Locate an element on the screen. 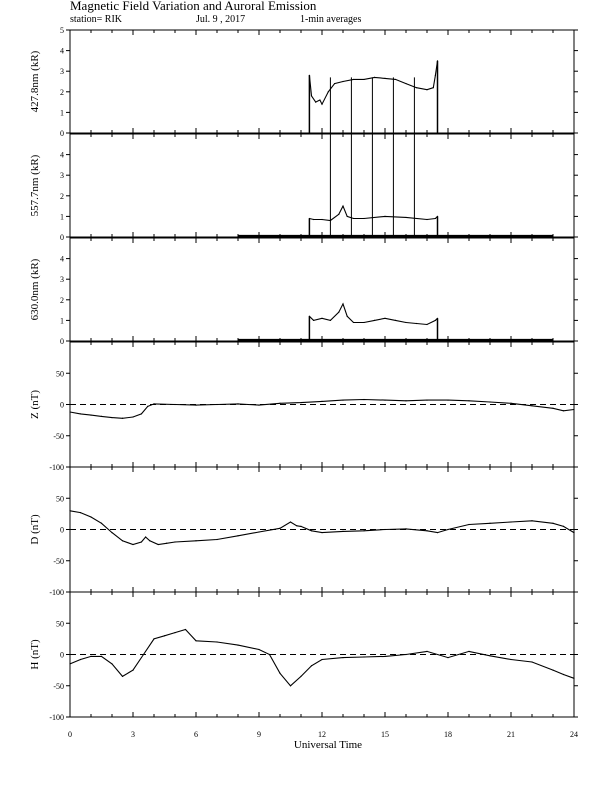 The image size is (612, 792). x-tick-label-4: 12 is located at coordinates (322, 734).